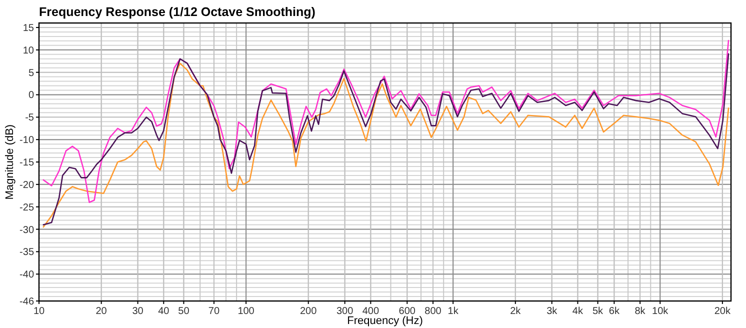 The height and width of the screenshot is (328, 746). I want to click on x-tick-label: 20k, so click(723, 311).